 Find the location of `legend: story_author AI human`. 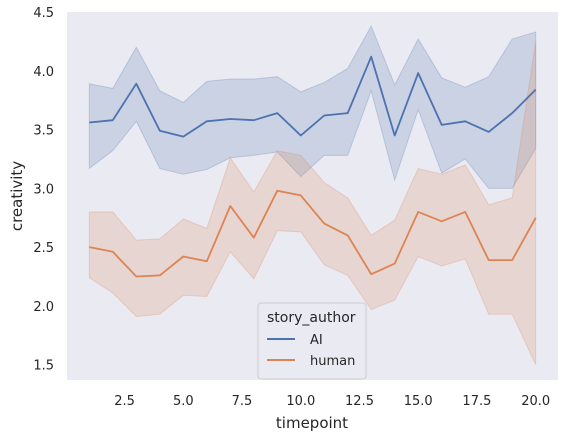

legend: story_author AI human is located at coordinates (312, 341).